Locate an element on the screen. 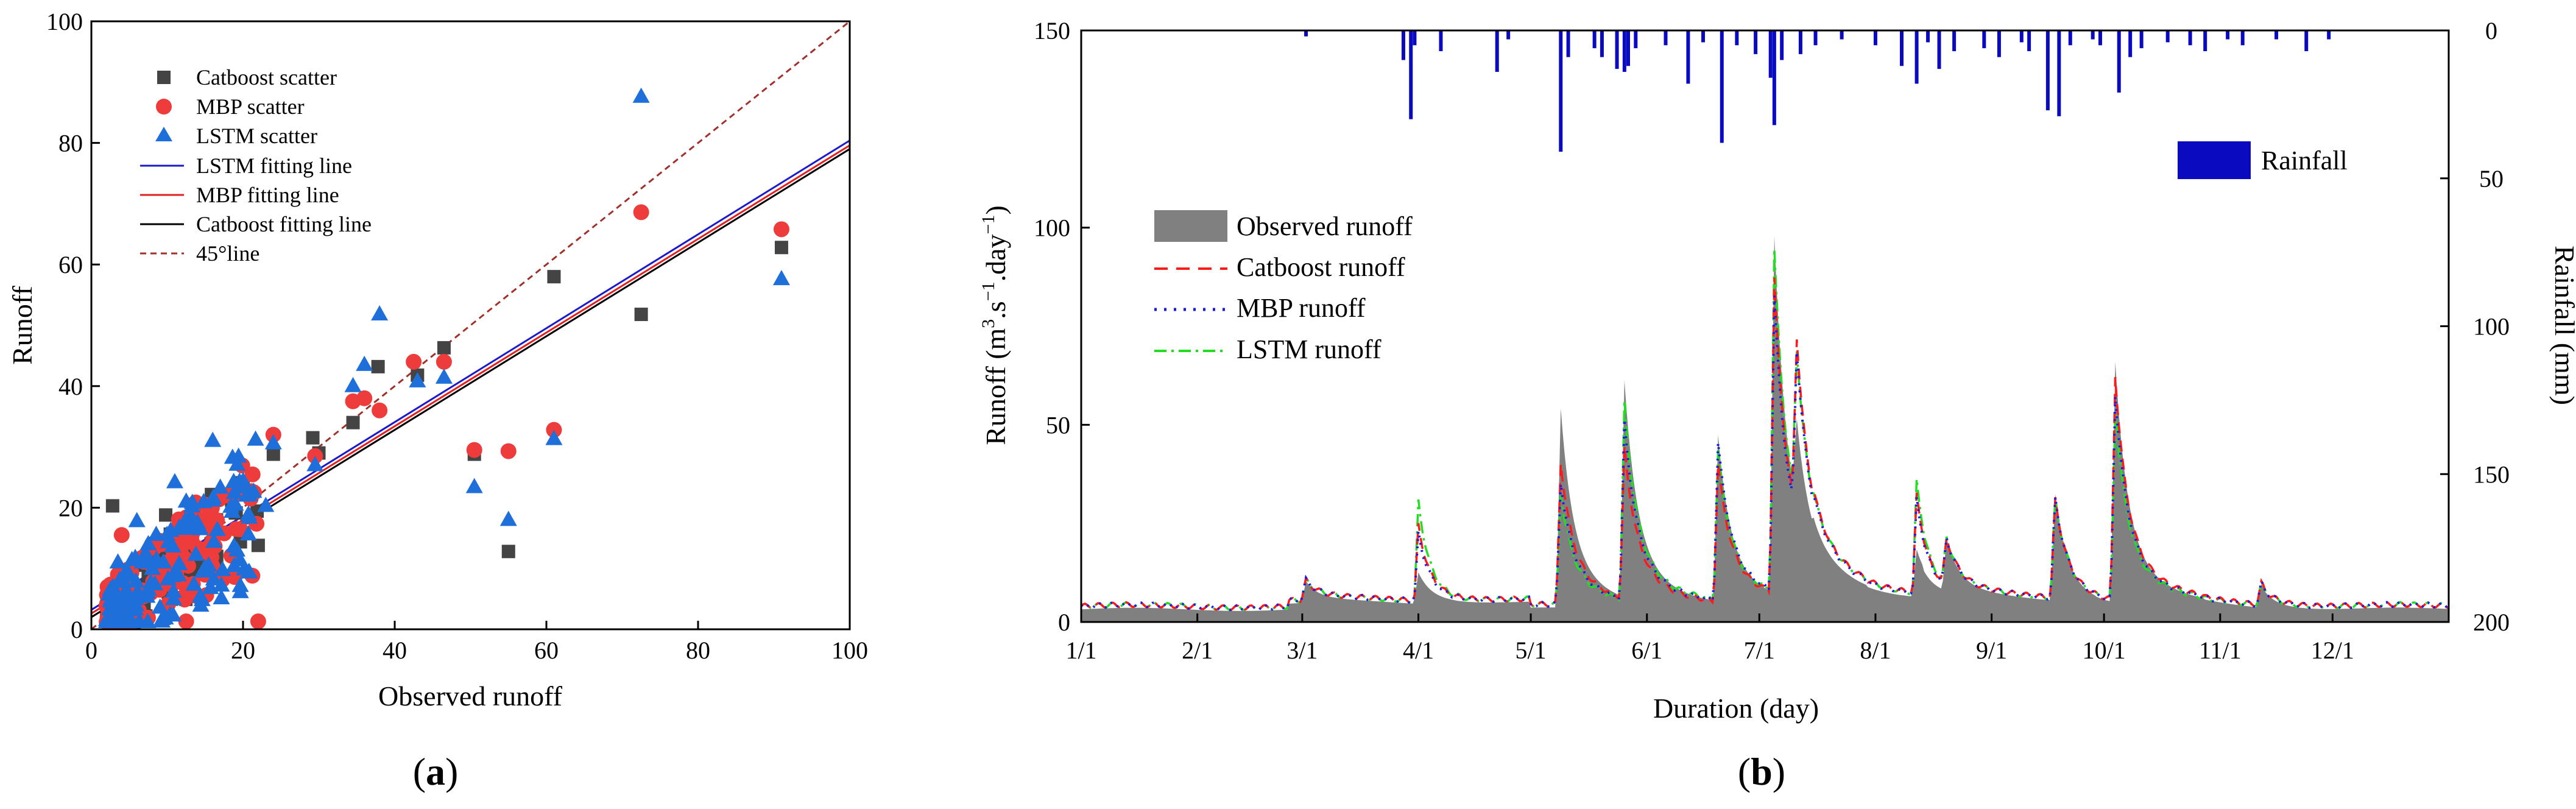  ylabel-part-4: ) is located at coordinates (995, 209).